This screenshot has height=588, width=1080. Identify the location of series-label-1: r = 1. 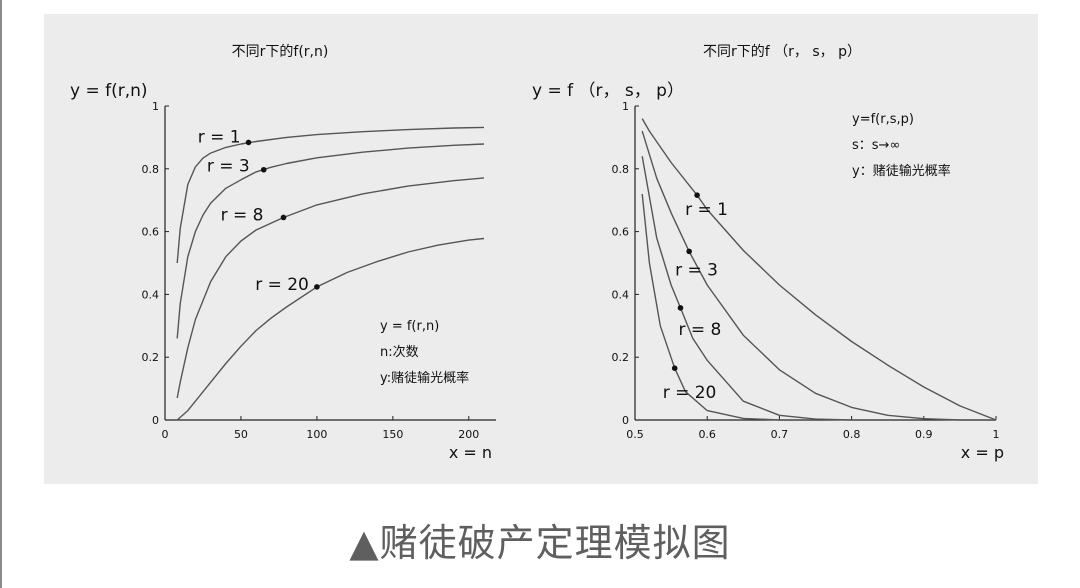
(706, 210).